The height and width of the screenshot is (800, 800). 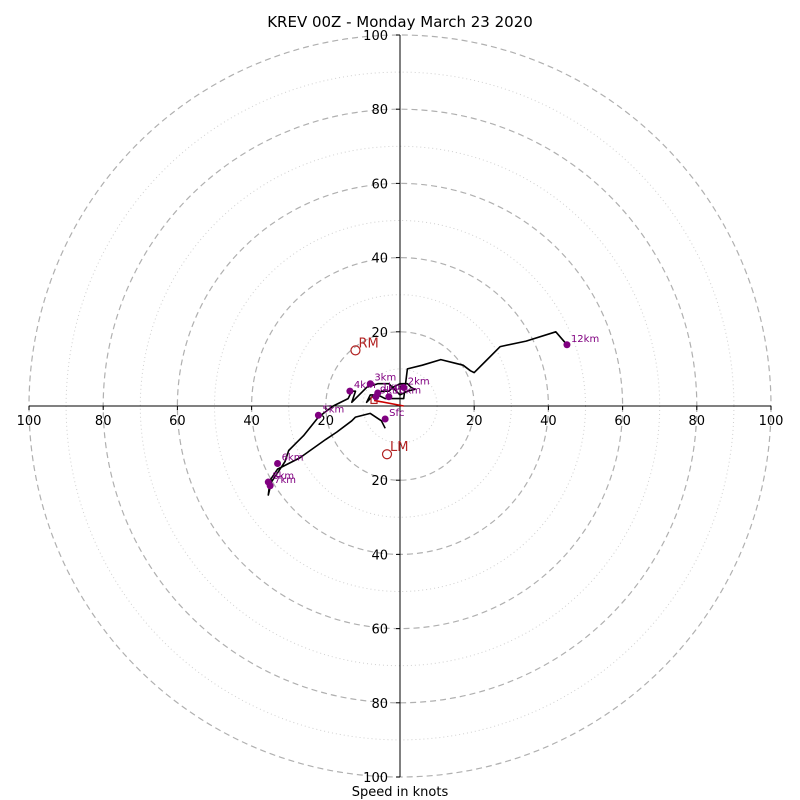 I want to click on chart-title: KREV 00Z - Monday March 23 2020, so click(x=400, y=22).